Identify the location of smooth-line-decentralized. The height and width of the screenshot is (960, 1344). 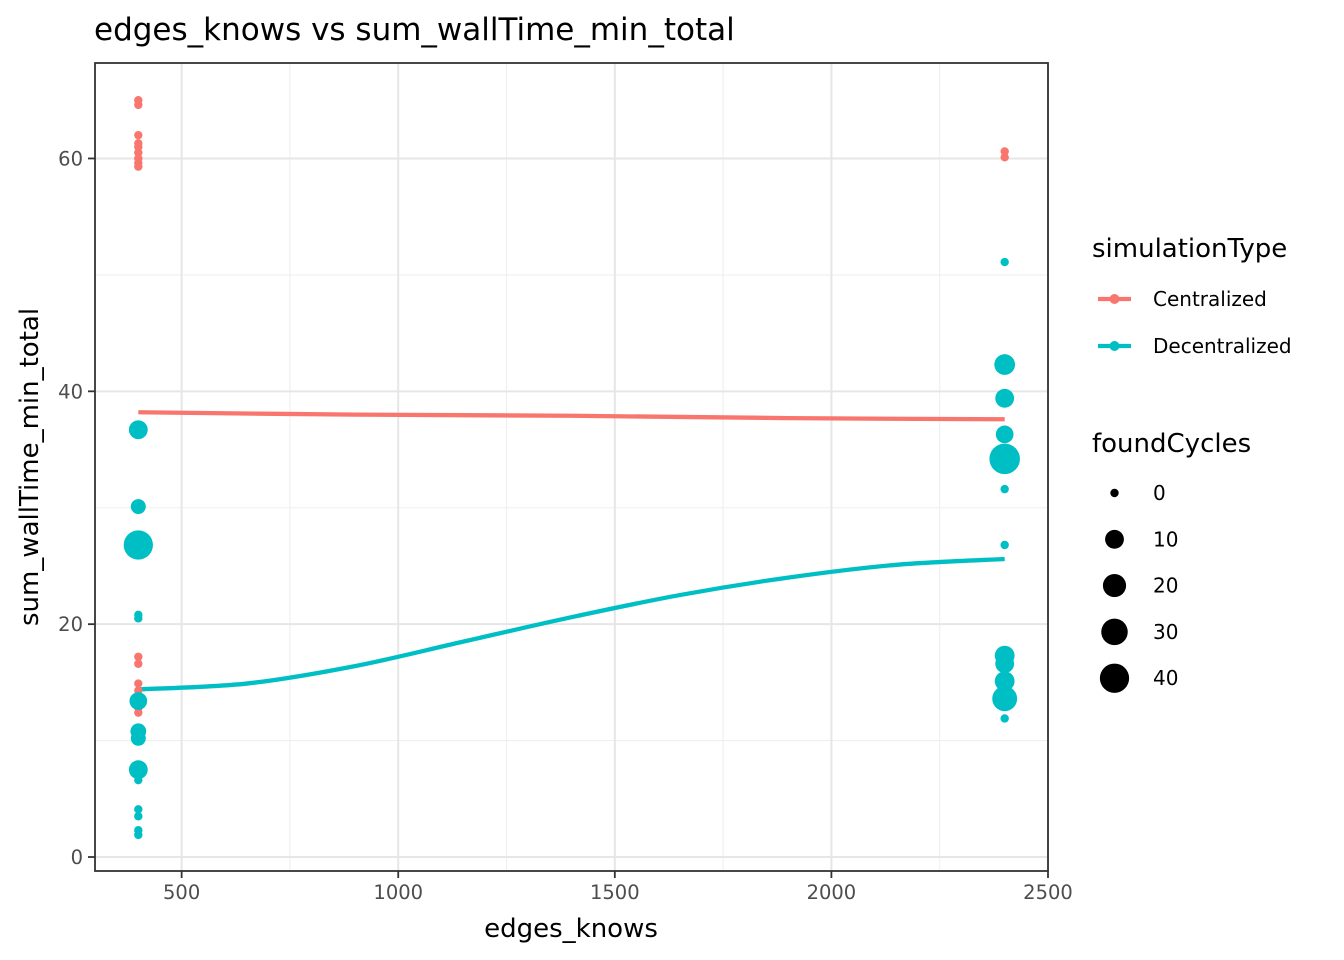
(571, 624).